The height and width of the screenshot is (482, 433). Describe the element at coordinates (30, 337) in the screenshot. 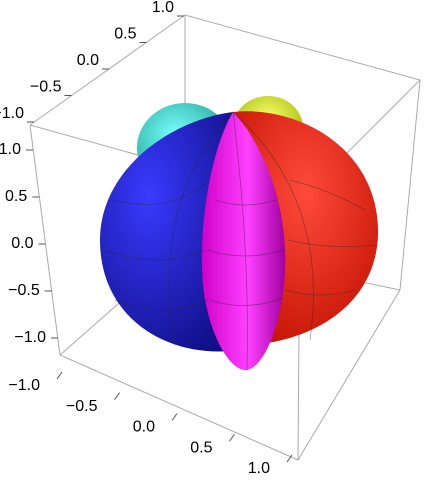

I see `z-tick-label: −1.0` at that location.